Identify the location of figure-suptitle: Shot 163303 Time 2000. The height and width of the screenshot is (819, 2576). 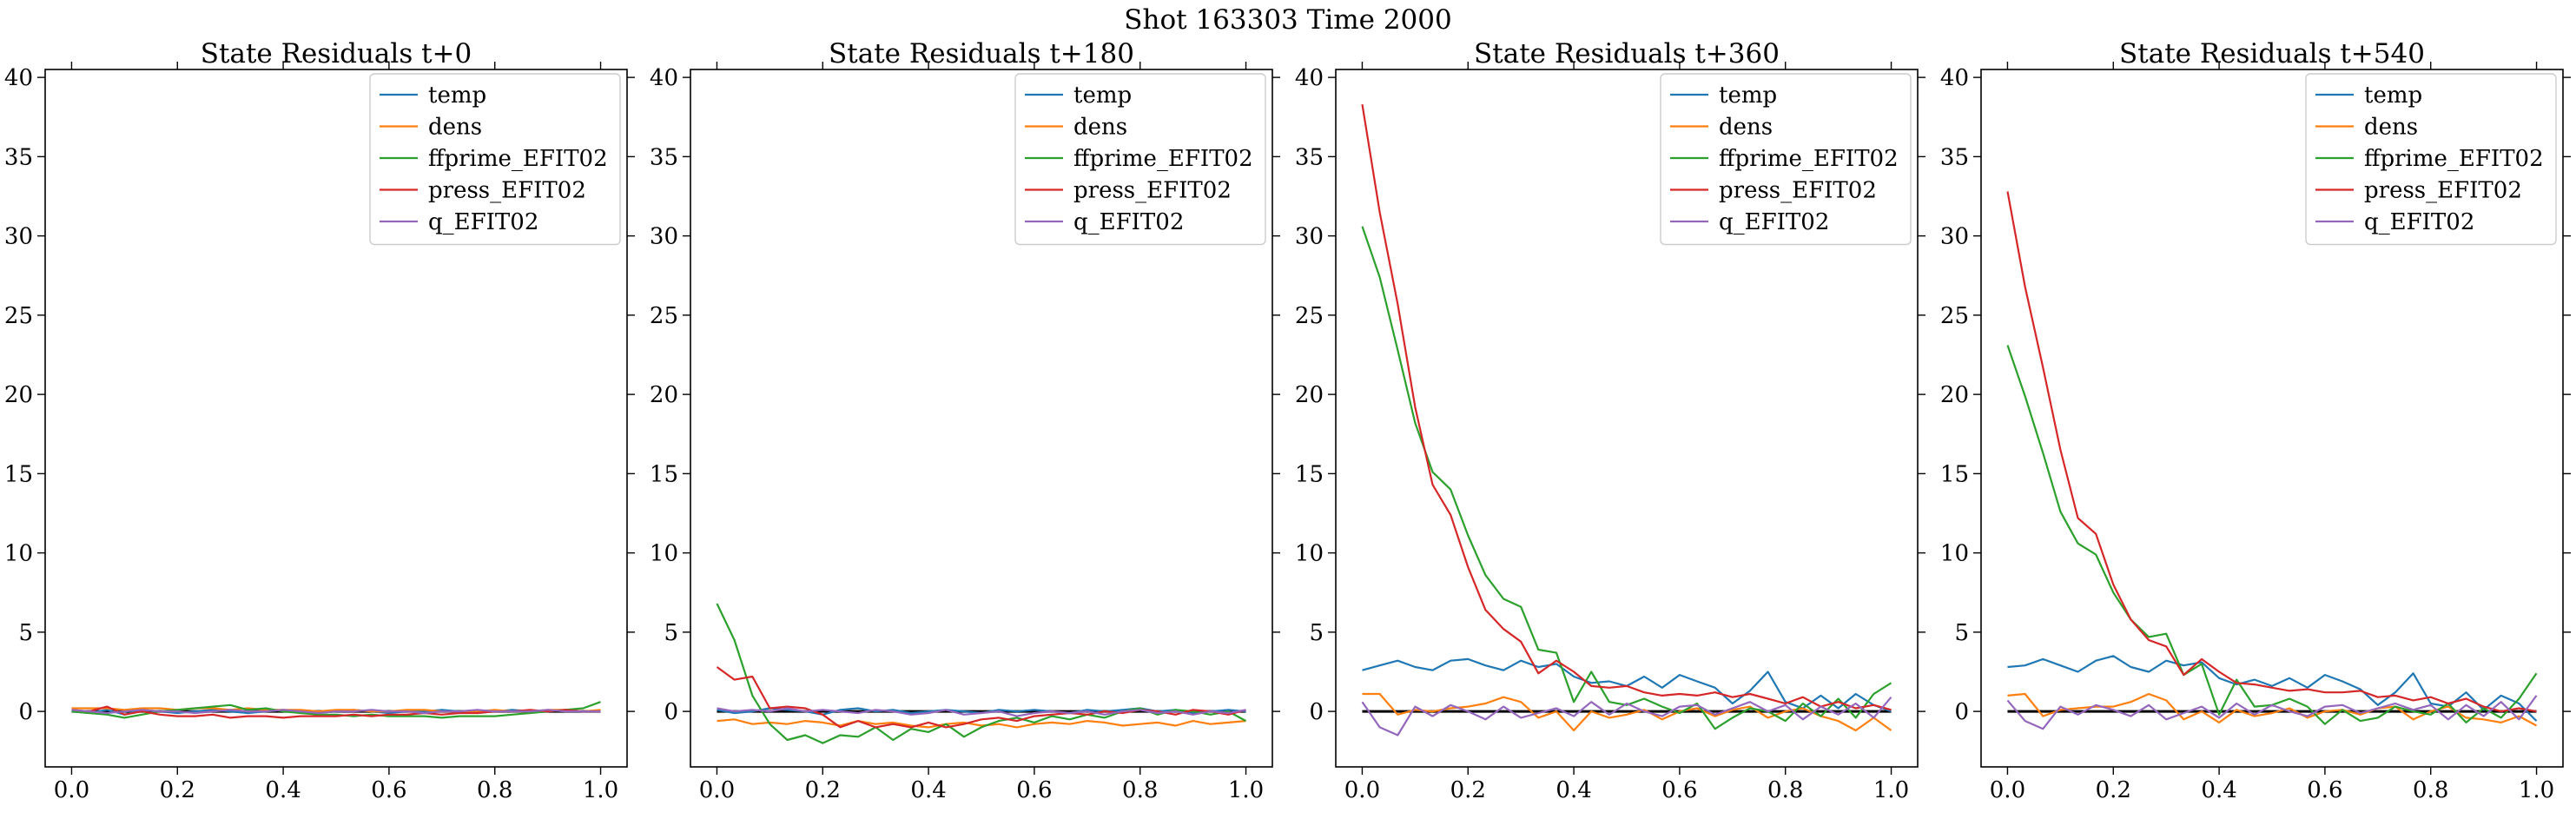
(1287, 20).